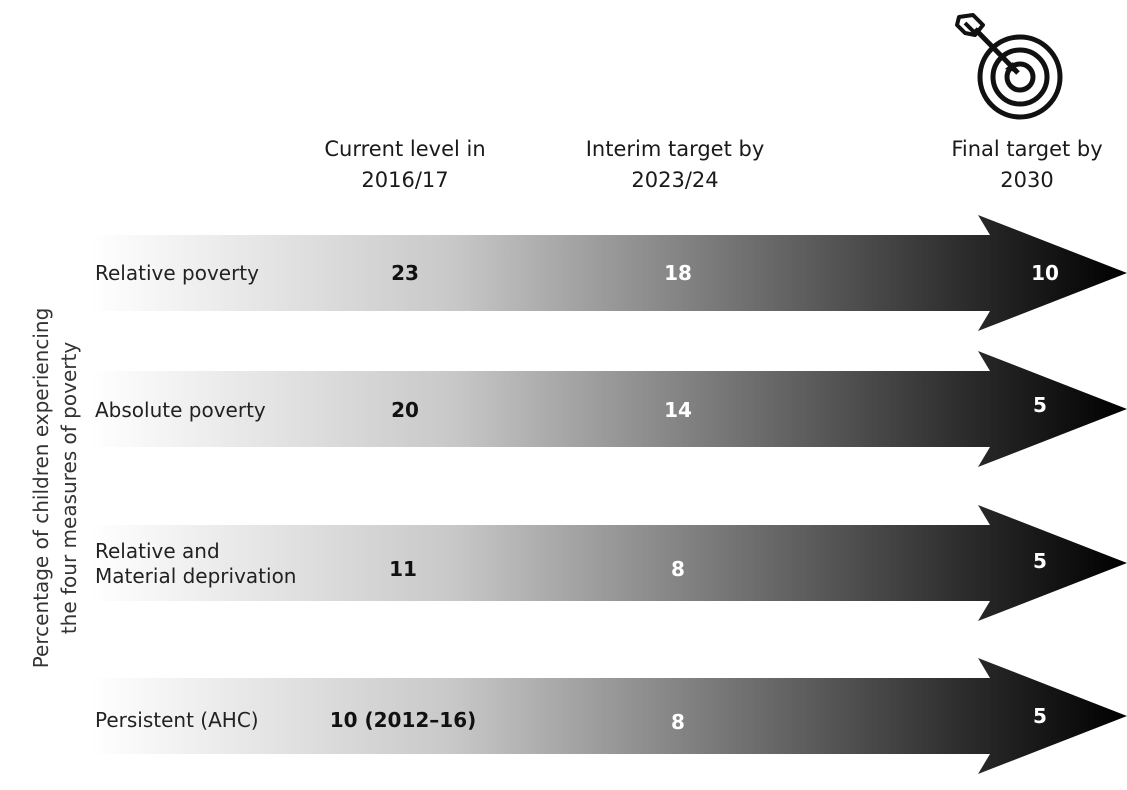  I want to click on row-label-line: Absolute poverty, so click(180, 410).